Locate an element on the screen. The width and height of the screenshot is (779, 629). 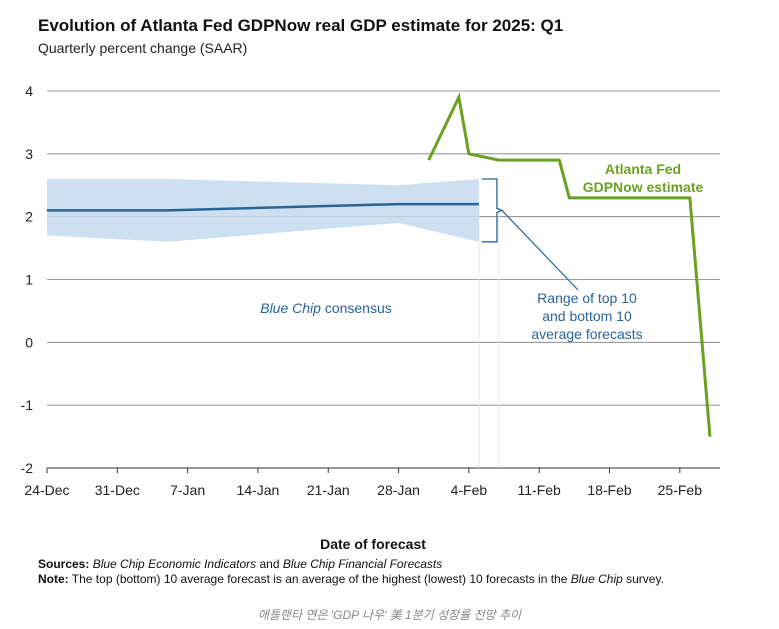
sources-title-2: Blue Chip Financial Forecasts is located at coordinates (362, 564).